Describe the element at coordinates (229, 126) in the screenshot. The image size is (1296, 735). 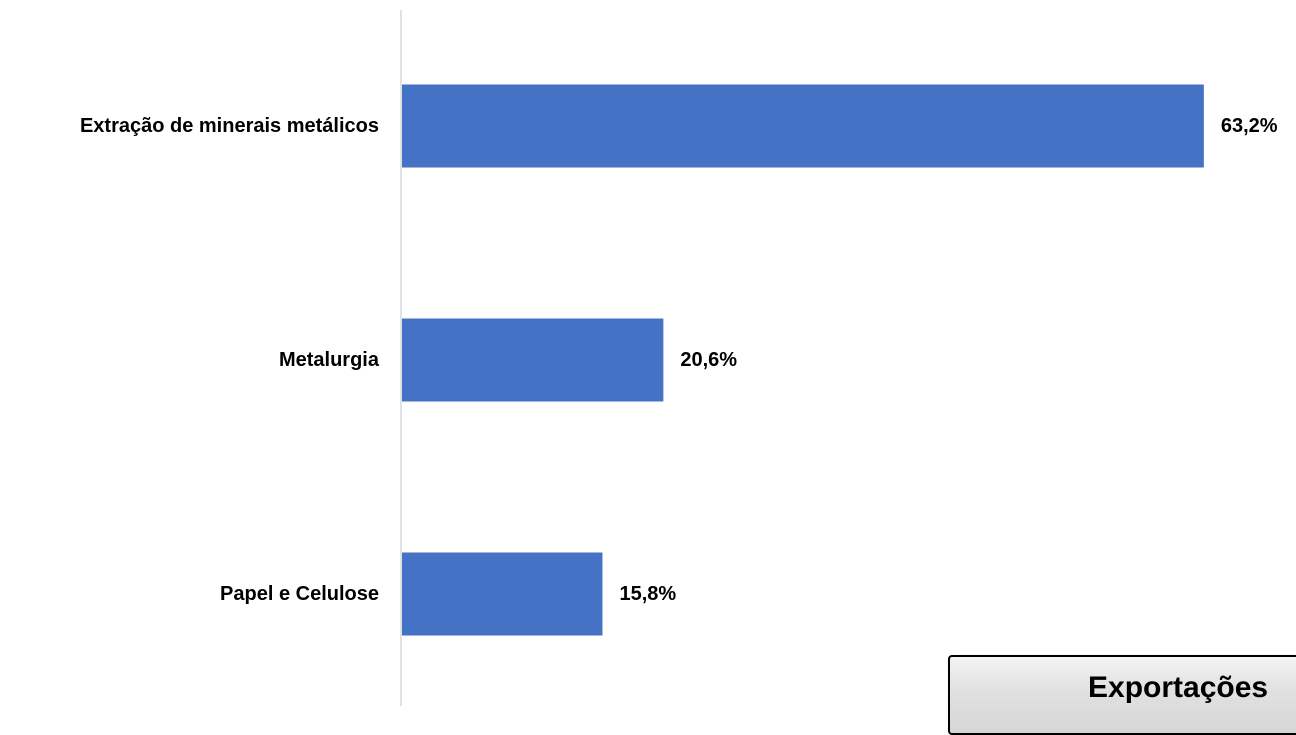
I see `category-label-extracao-de-minerais-metalicos: Extração de minerais metálicos` at that location.